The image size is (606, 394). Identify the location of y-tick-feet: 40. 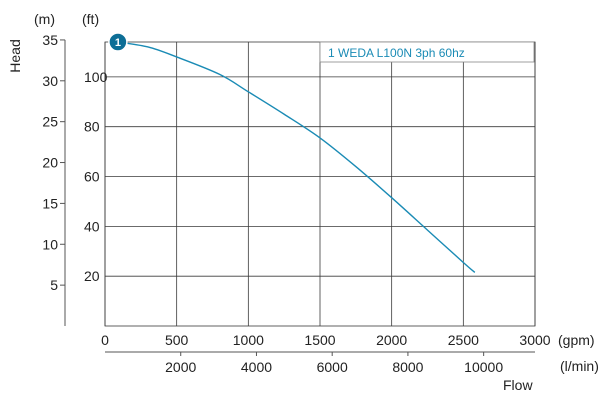
(92, 226).